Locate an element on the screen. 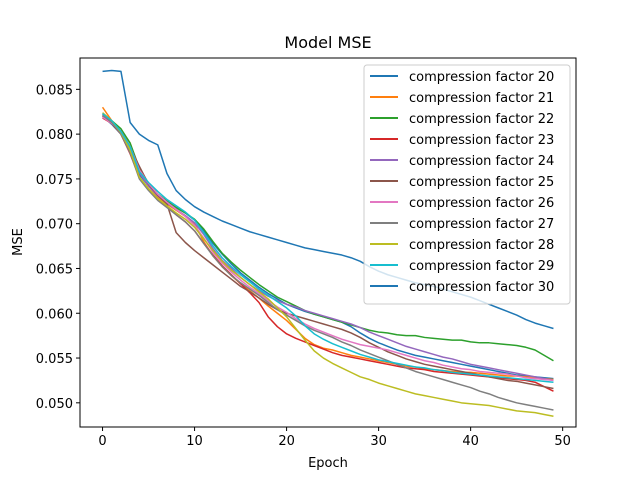 The image size is (640, 480). legend-label: compression factor 23 is located at coordinates (481, 140).